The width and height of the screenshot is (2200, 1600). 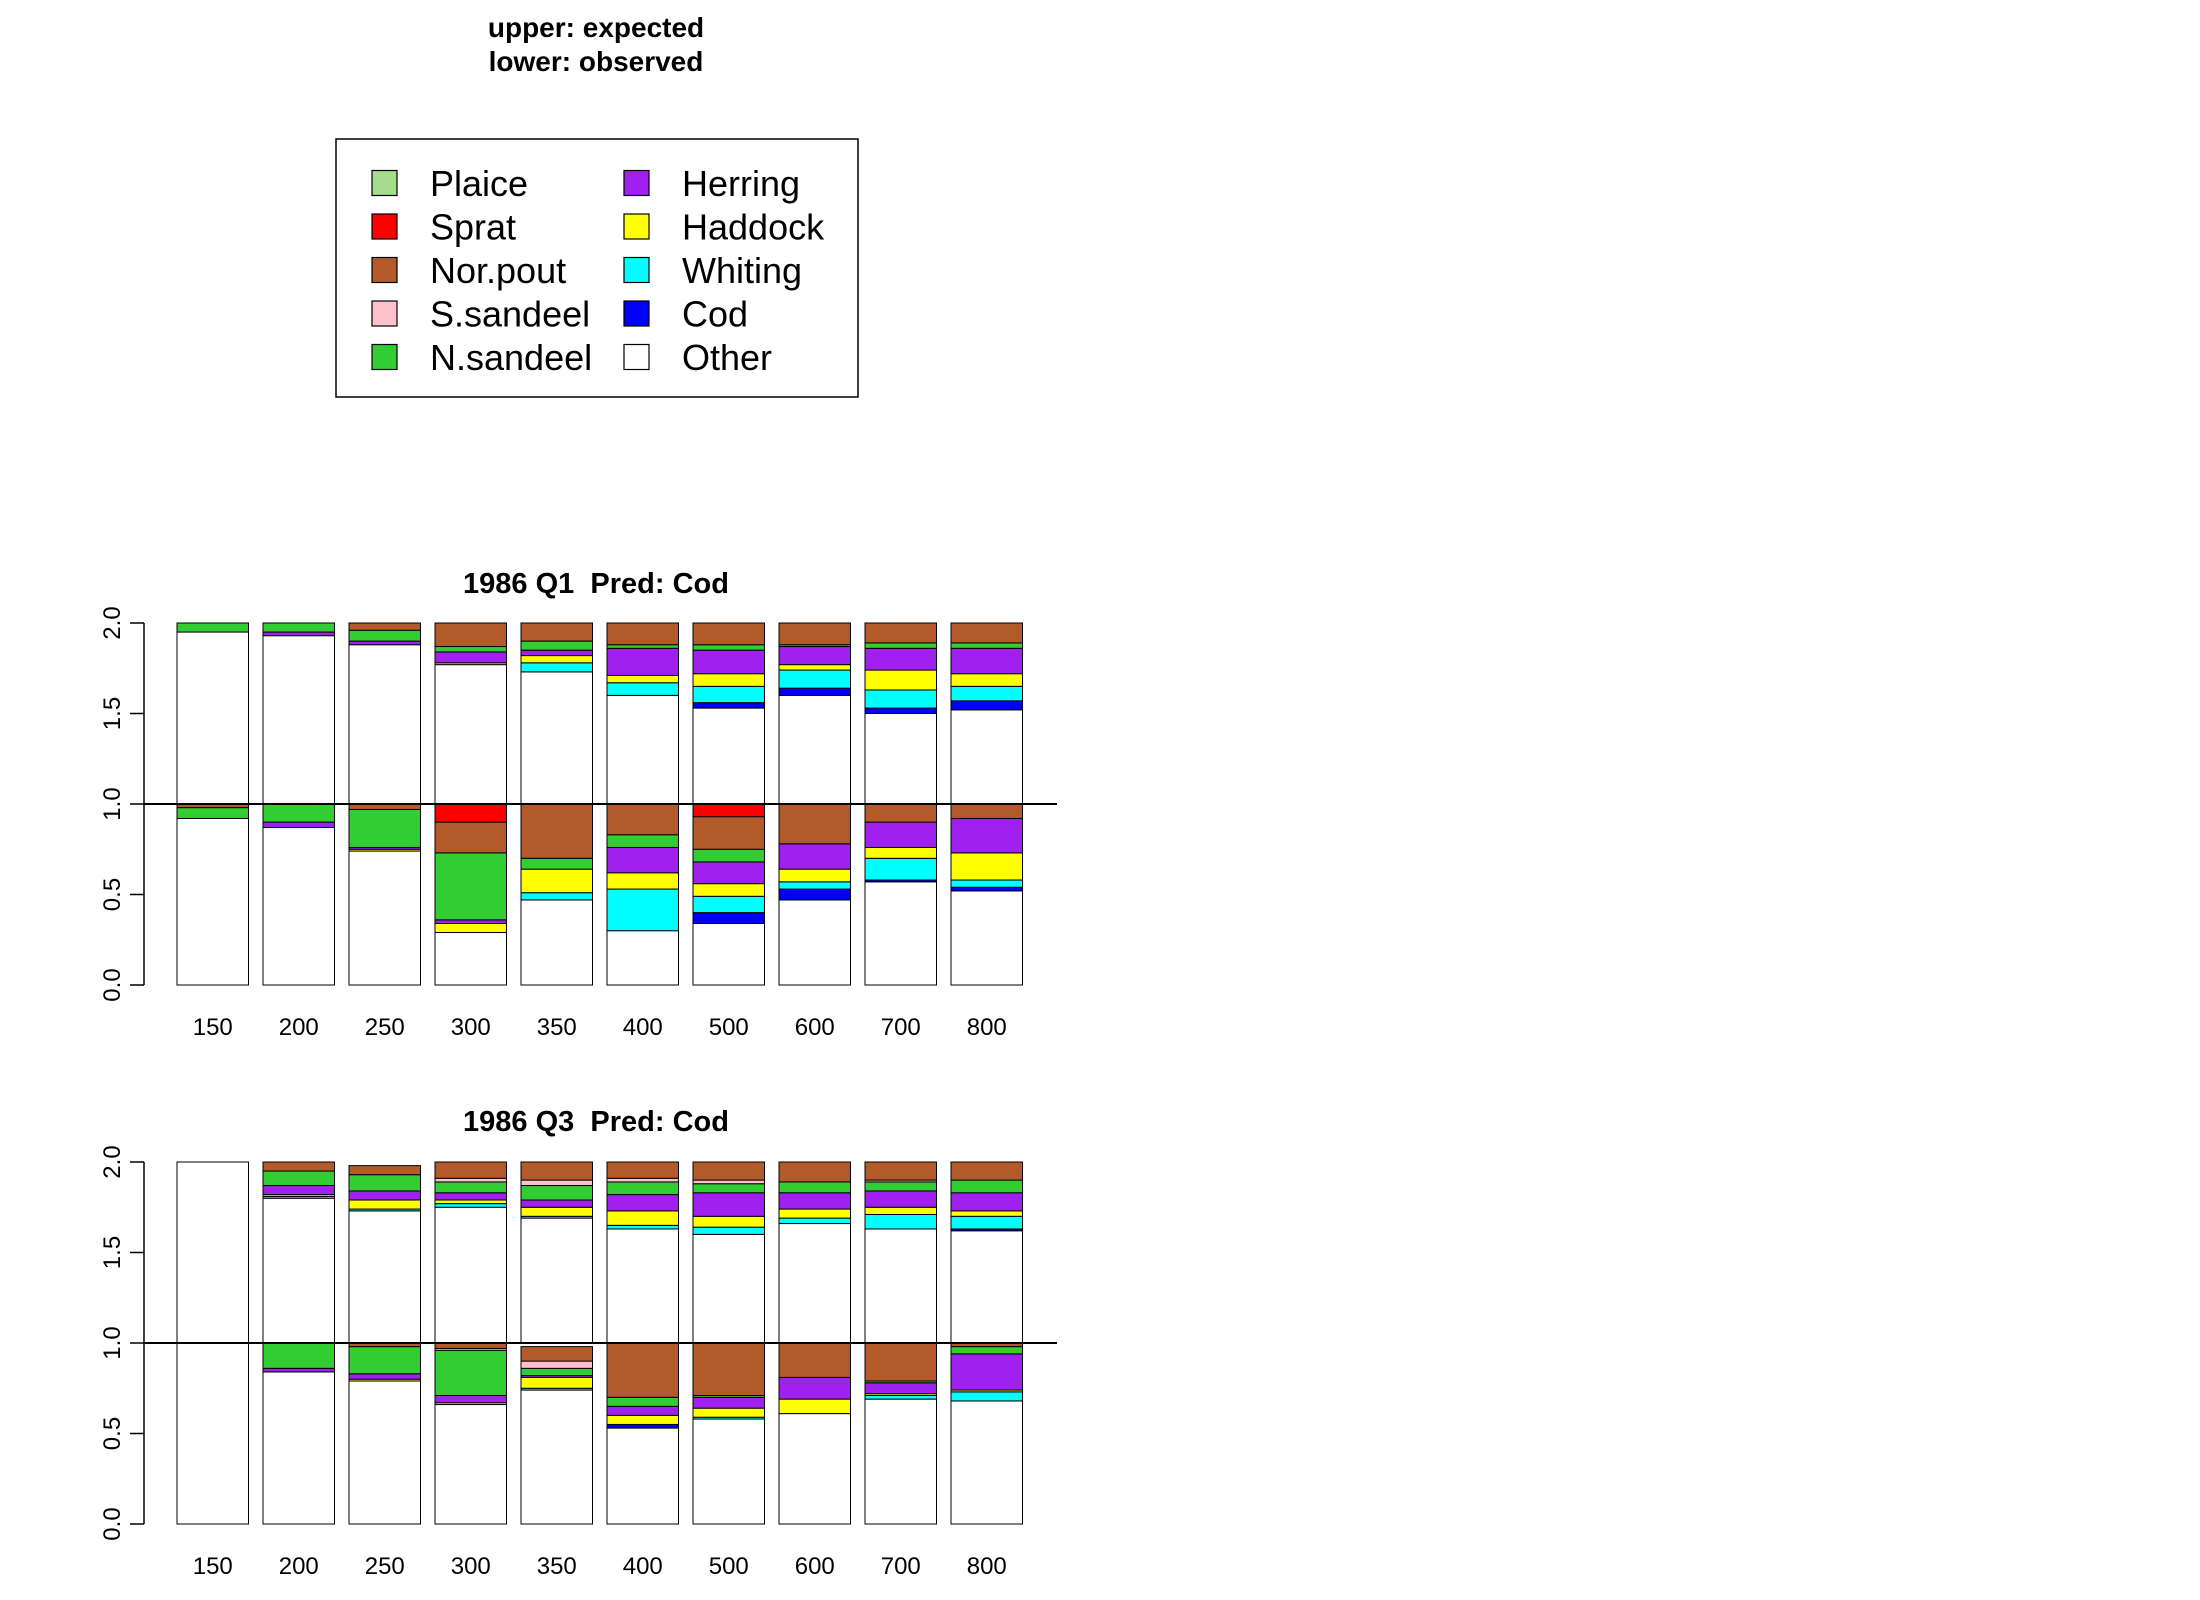 I want to click on x-tick-label: 150, so click(x=213, y=1027).